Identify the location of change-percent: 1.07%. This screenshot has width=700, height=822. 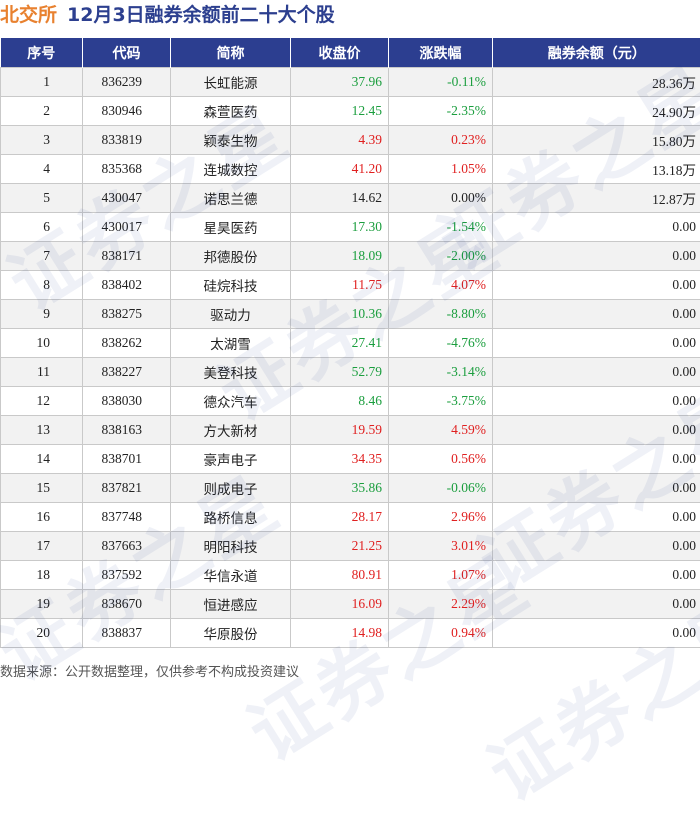
(441, 575).